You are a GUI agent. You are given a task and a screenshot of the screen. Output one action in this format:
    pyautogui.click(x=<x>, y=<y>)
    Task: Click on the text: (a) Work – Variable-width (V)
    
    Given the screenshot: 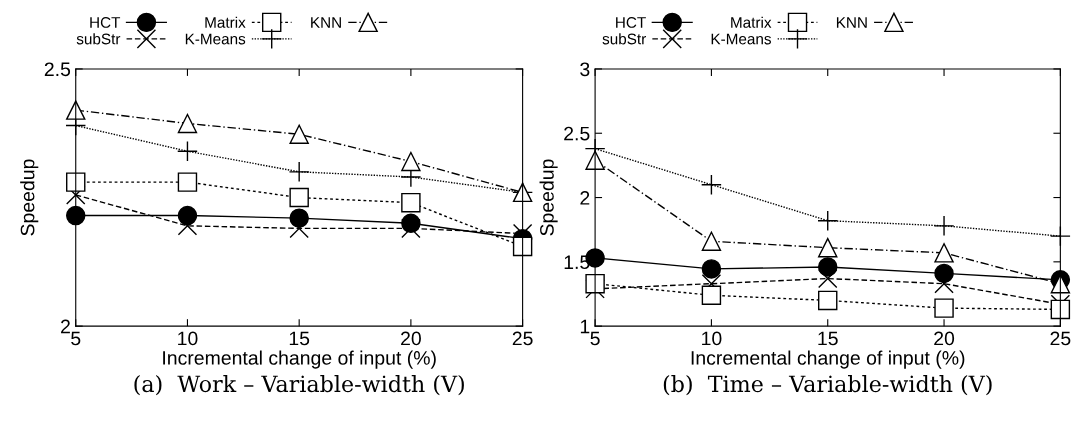 What is the action you would take?
    pyautogui.click(x=299, y=385)
    